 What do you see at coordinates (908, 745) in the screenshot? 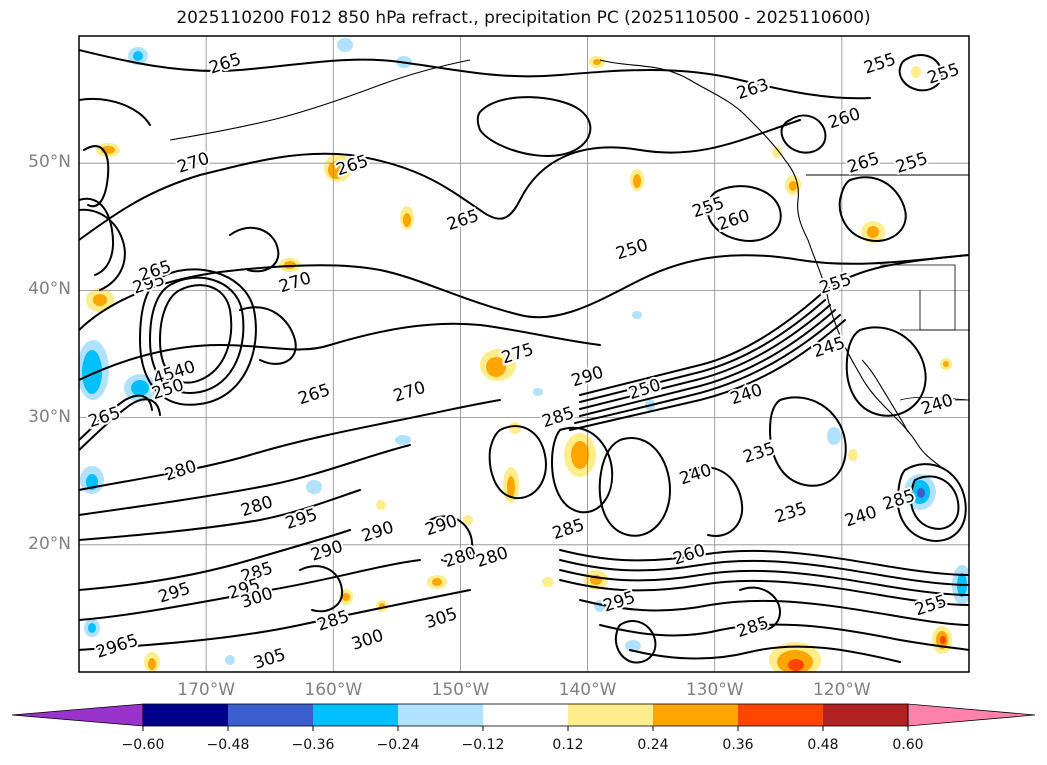
I see `colorbar-tick-label: 0.60` at bounding box center [908, 745].